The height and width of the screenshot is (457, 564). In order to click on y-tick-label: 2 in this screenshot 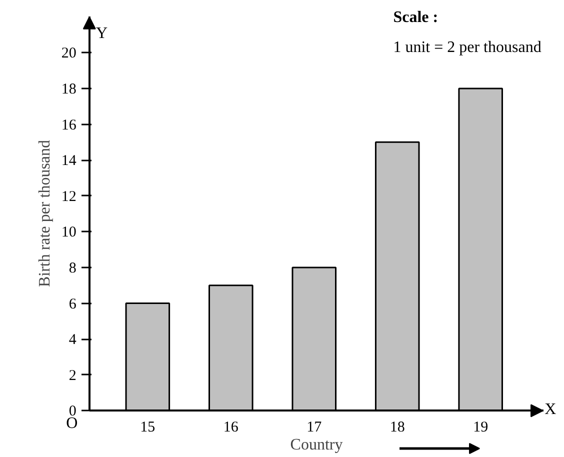, I will do `click(72, 376)`.